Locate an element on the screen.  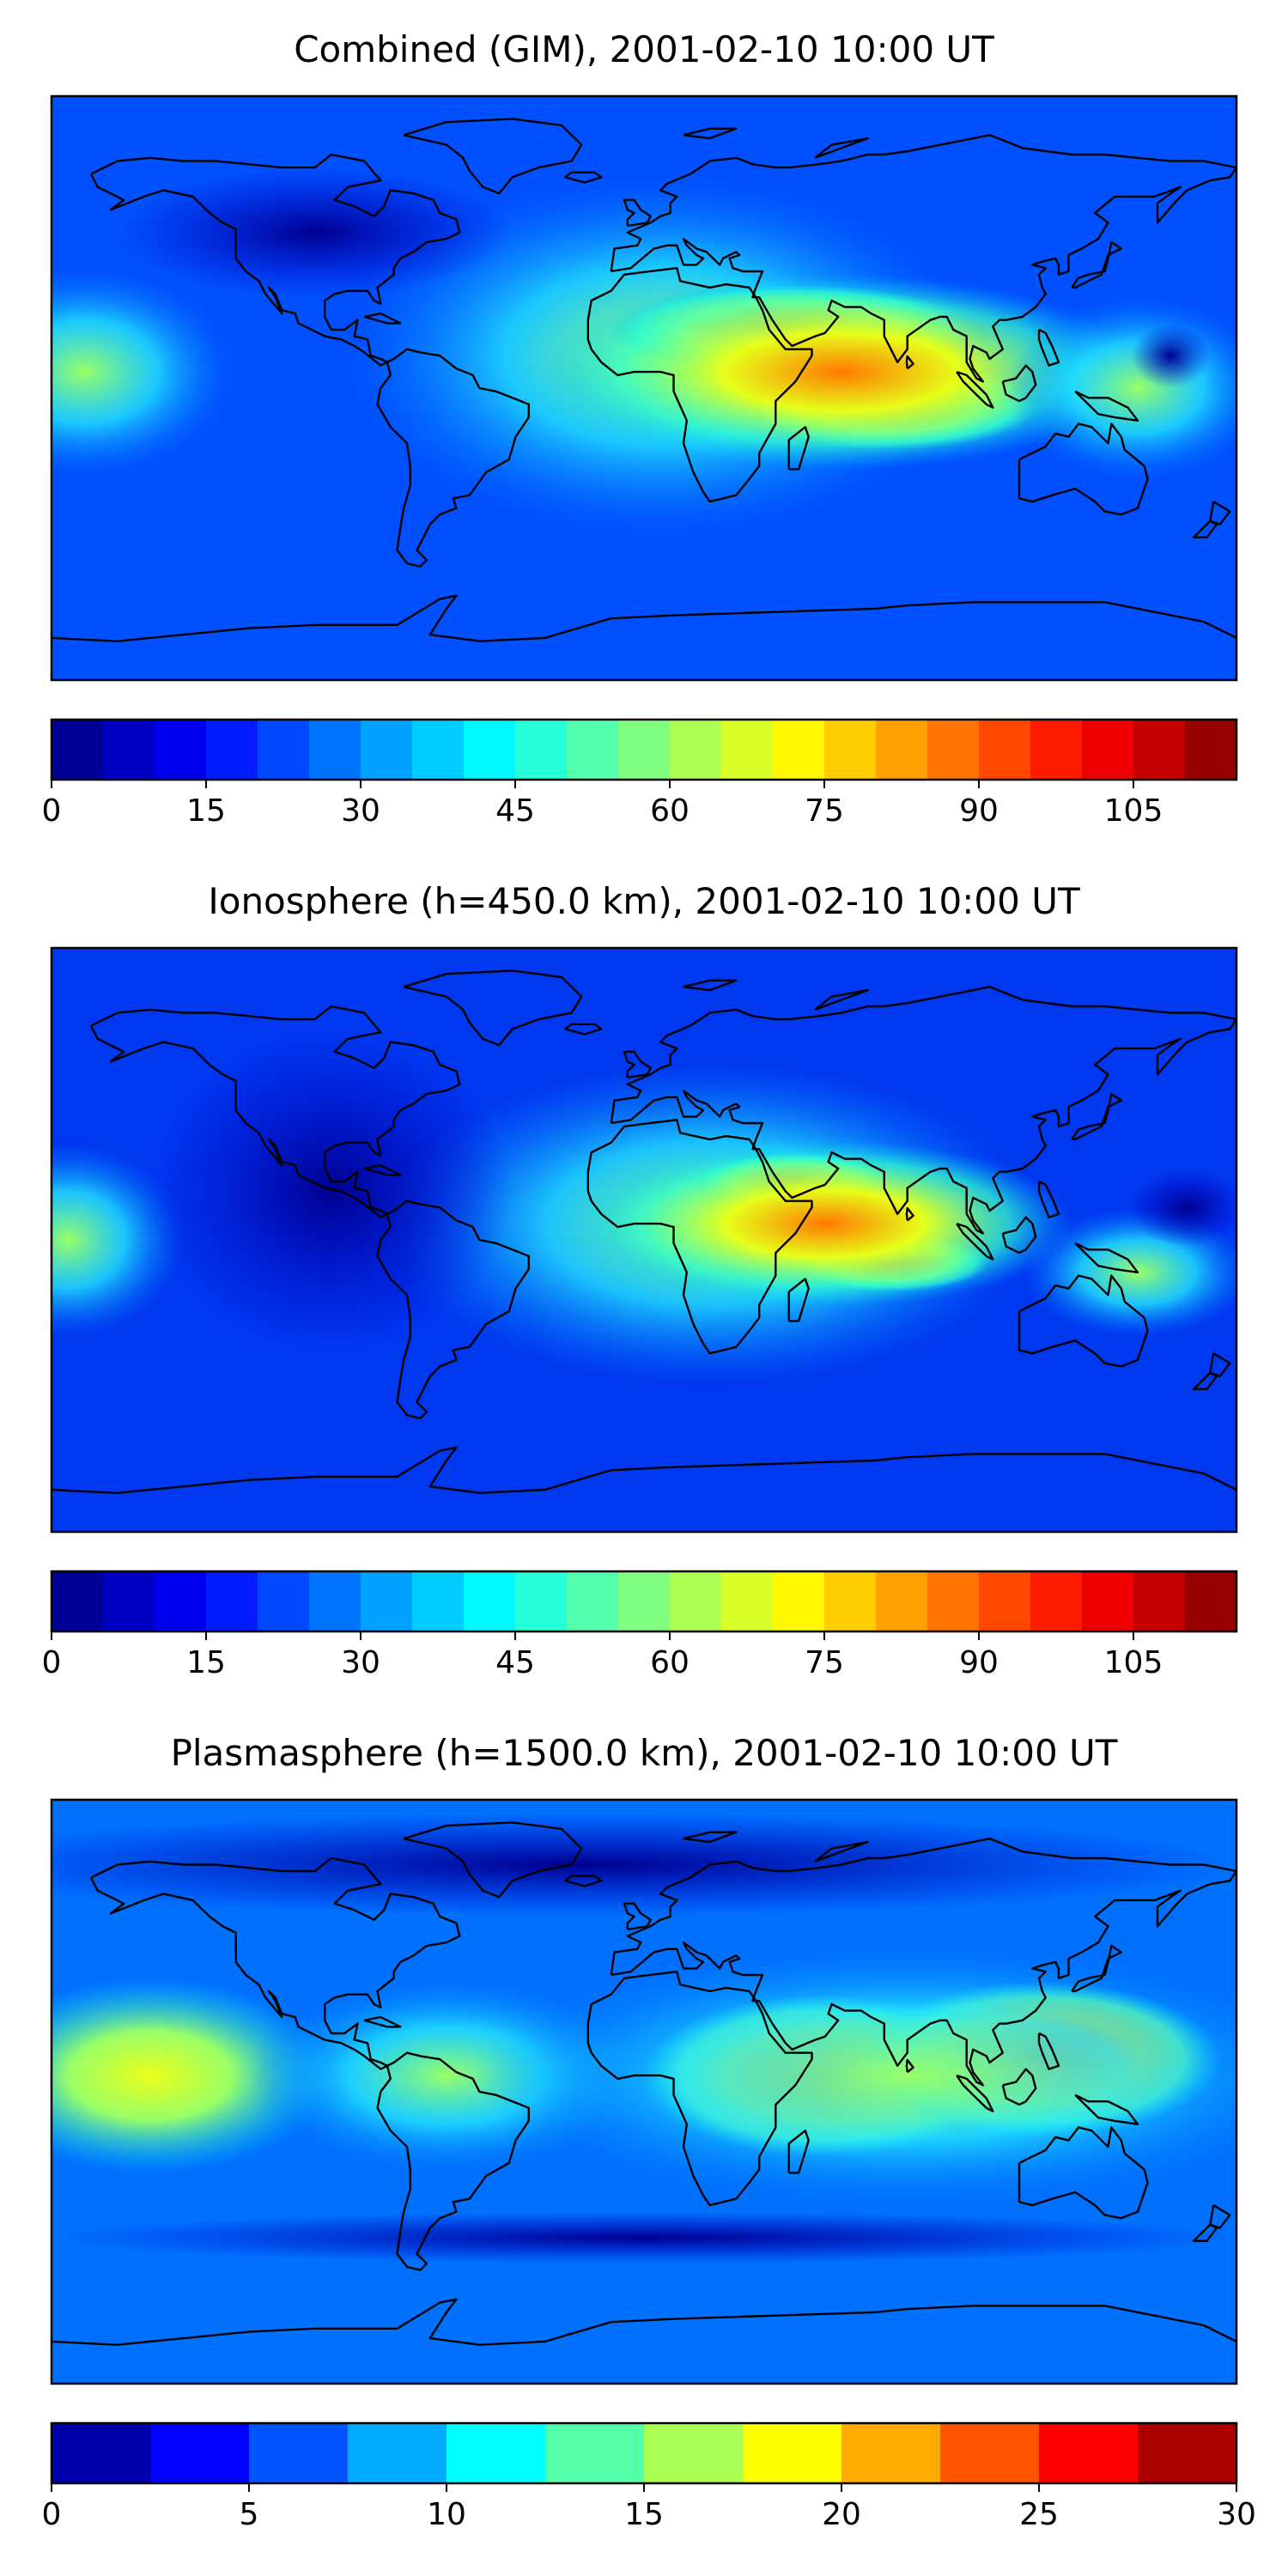
colorbar: 0 15 30 45 60 75 90 105 is located at coordinates (640, 773).